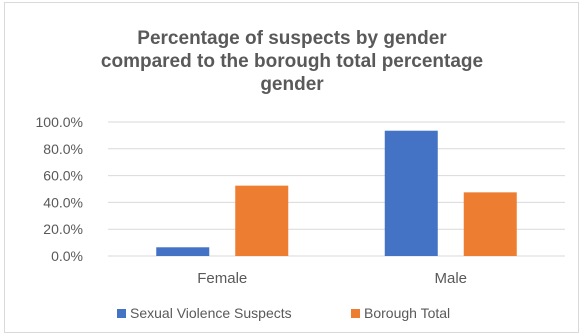 This screenshot has height=336, width=584. What do you see at coordinates (59, 122) in the screenshot?
I see `y-tick-label: 100.0%` at bounding box center [59, 122].